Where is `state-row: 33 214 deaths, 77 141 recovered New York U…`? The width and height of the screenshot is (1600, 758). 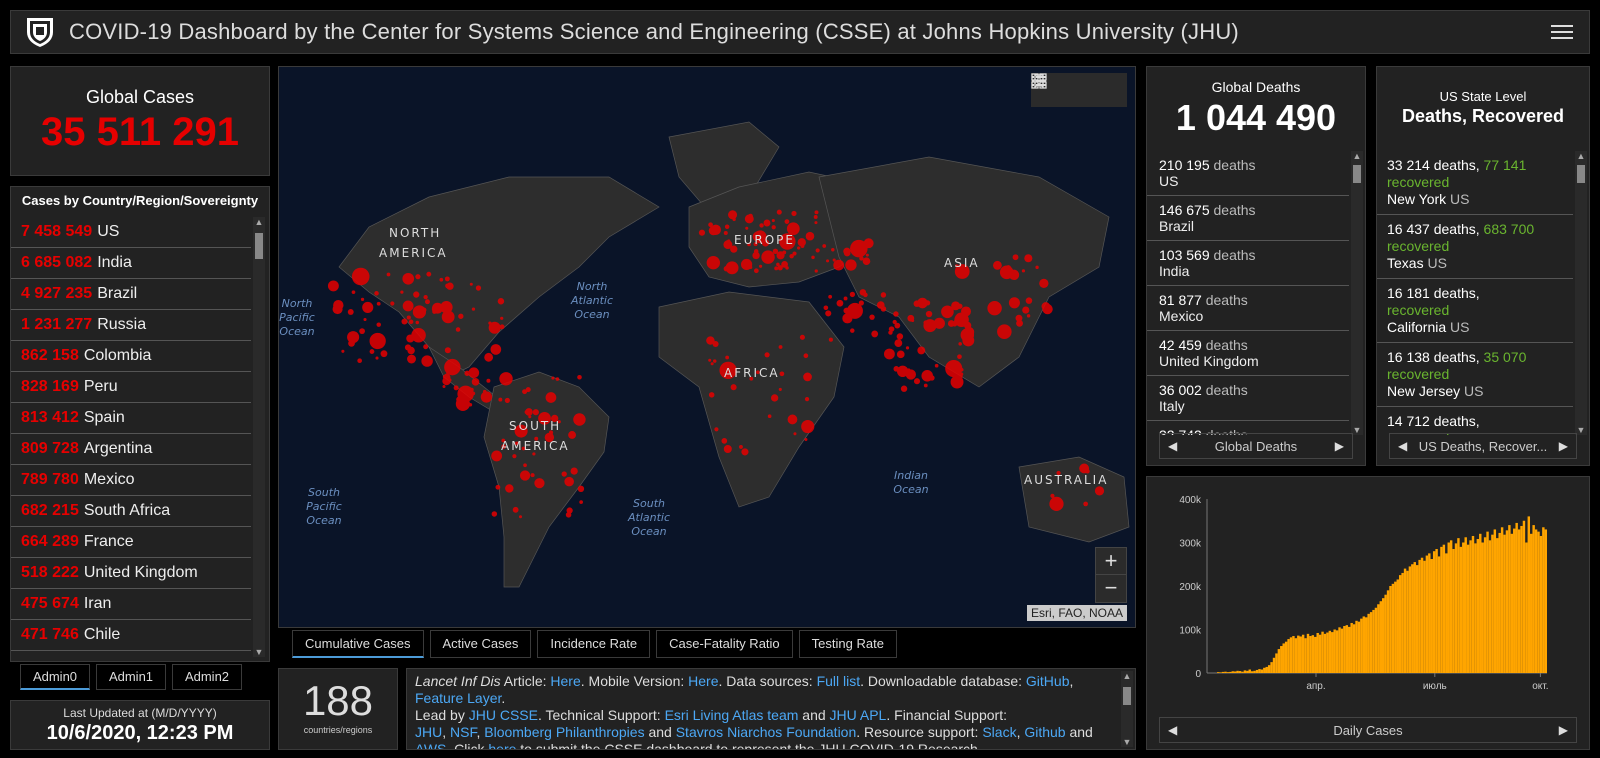 state-row: 33 214 deaths, 77 141 recovered New York U… is located at coordinates (1475, 183).